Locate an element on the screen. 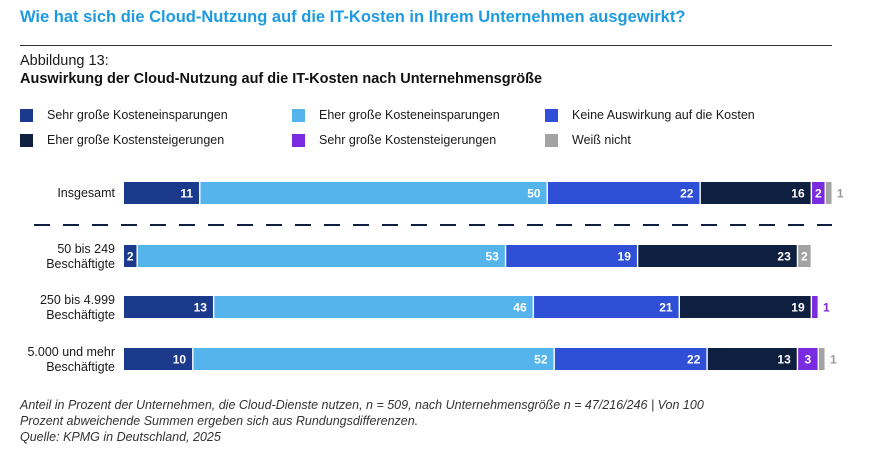  legend-item: Eher große Kostensteigerungen is located at coordinates (122, 140).